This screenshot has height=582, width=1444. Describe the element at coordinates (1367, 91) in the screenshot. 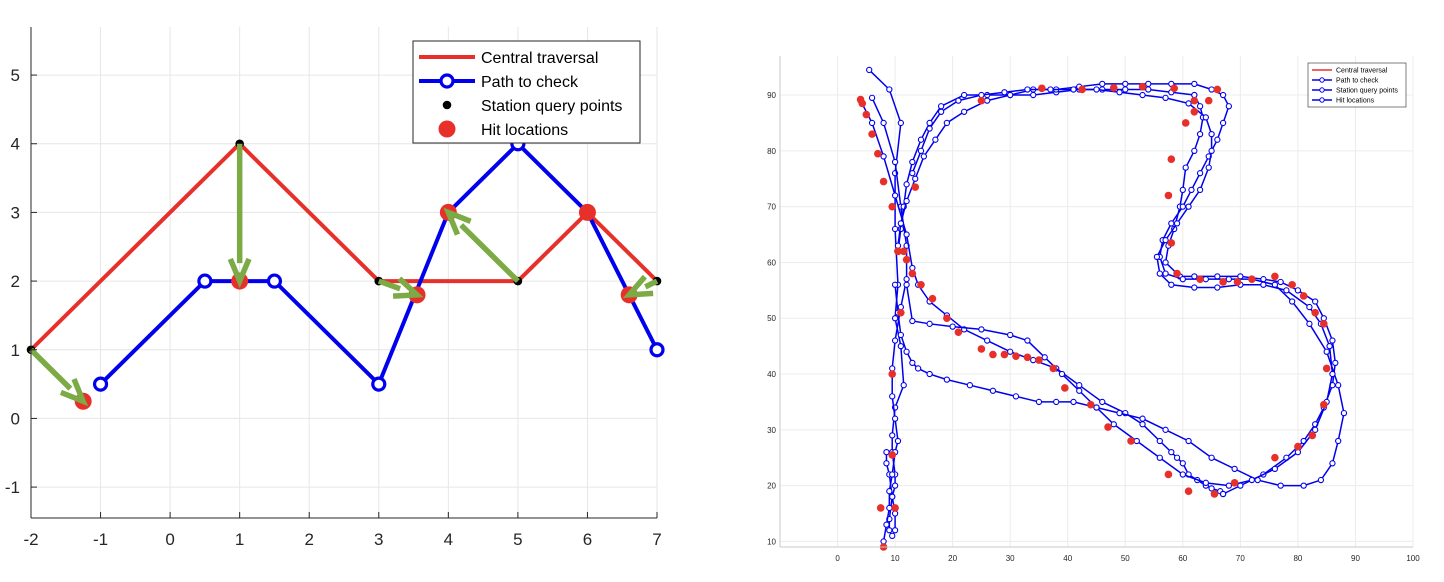

I see `legend-label: Station query points` at that location.